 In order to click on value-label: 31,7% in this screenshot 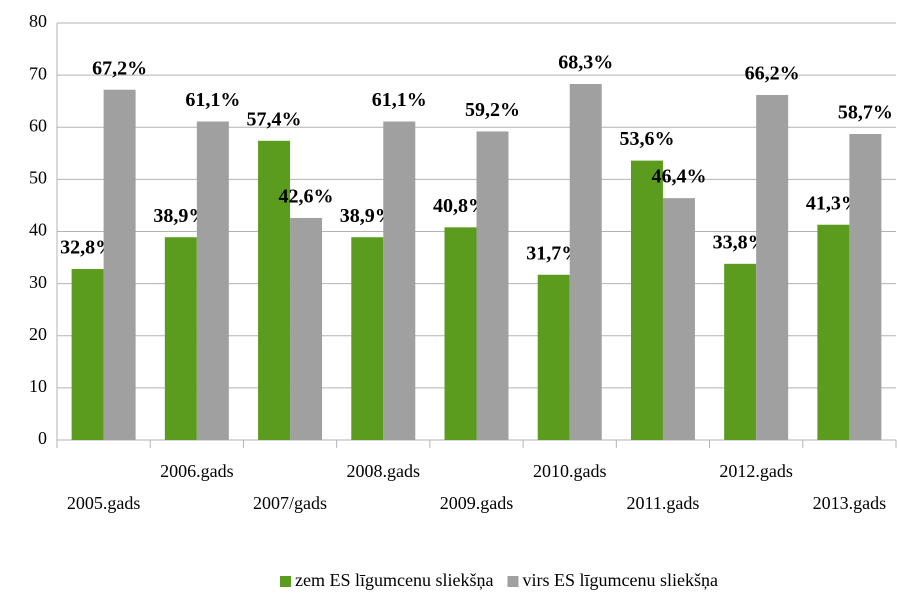, I will do `click(553, 253)`.